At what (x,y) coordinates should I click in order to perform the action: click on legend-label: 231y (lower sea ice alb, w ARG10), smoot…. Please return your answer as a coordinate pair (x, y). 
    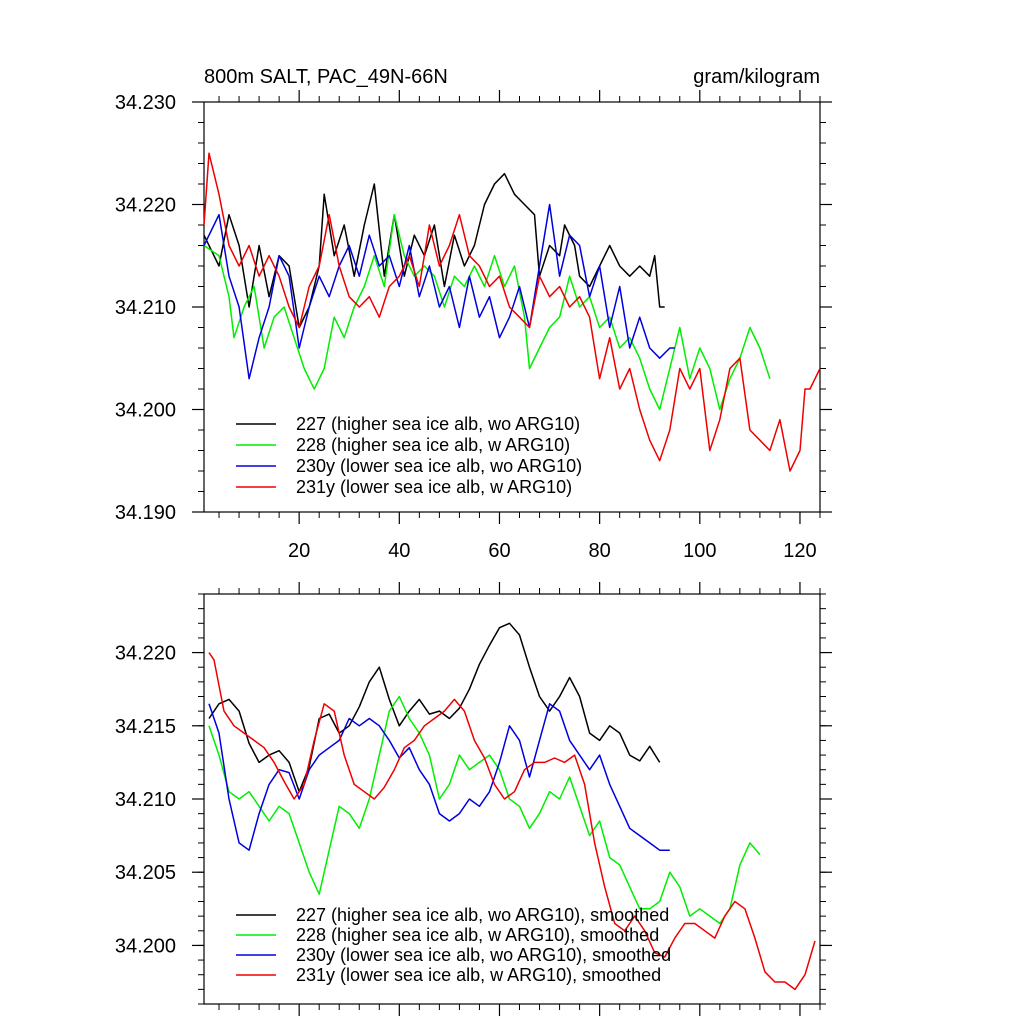
    Looking at the image, I should click on (478, 975).